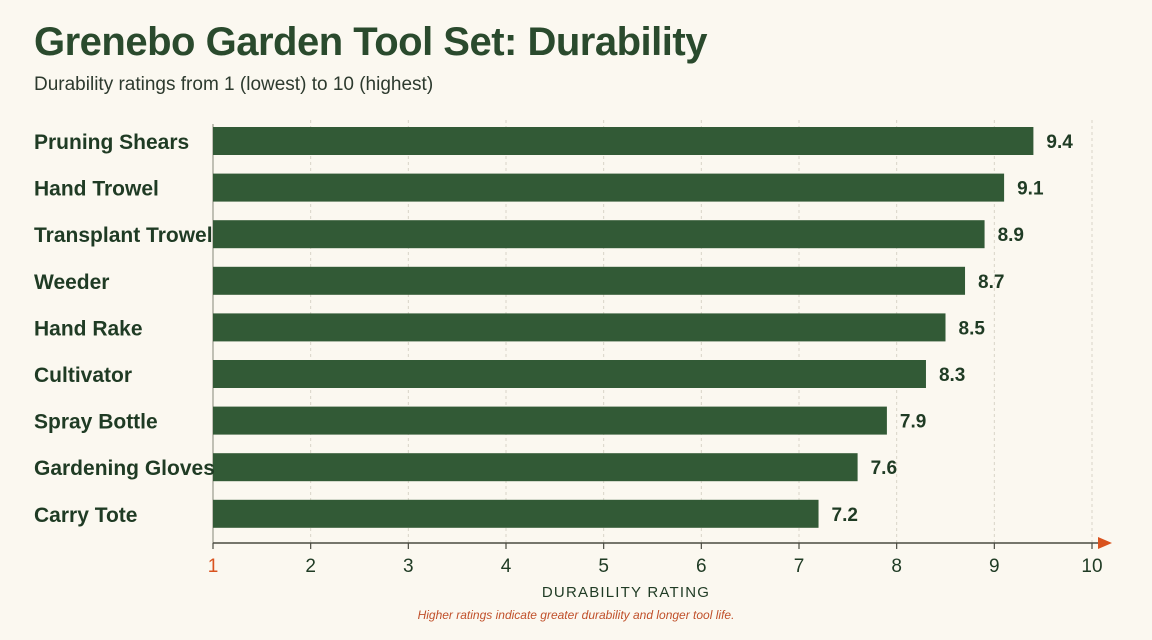 The height and width of the screenshot is (640, 1152). What do you see at coordinates (408, 566) in the screenshot?
I see `x-tick-label: 3` at bounding box center [408, 566].